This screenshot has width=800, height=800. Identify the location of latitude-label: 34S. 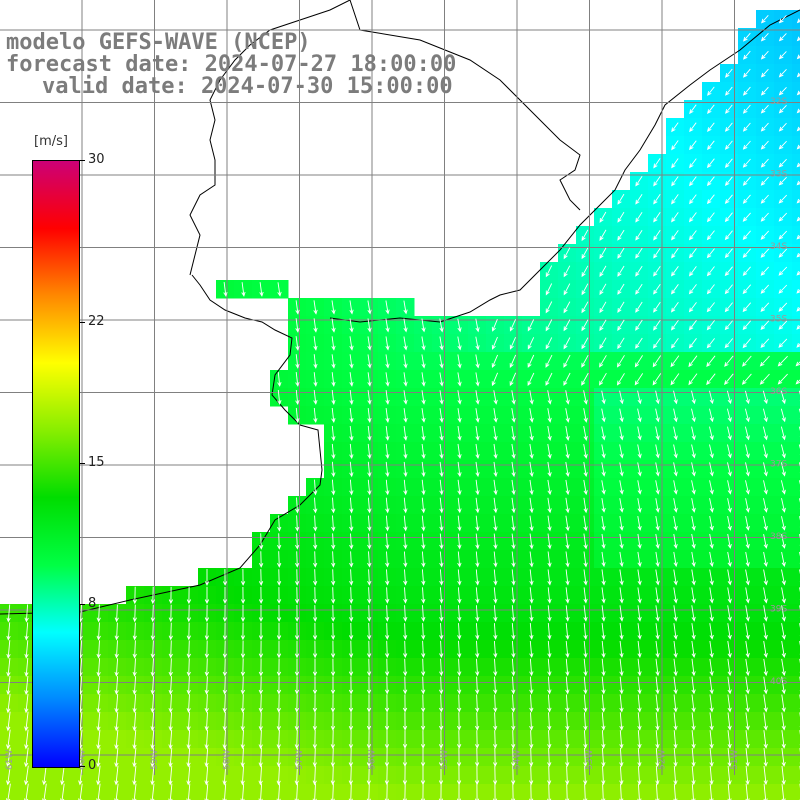
(778, 247).